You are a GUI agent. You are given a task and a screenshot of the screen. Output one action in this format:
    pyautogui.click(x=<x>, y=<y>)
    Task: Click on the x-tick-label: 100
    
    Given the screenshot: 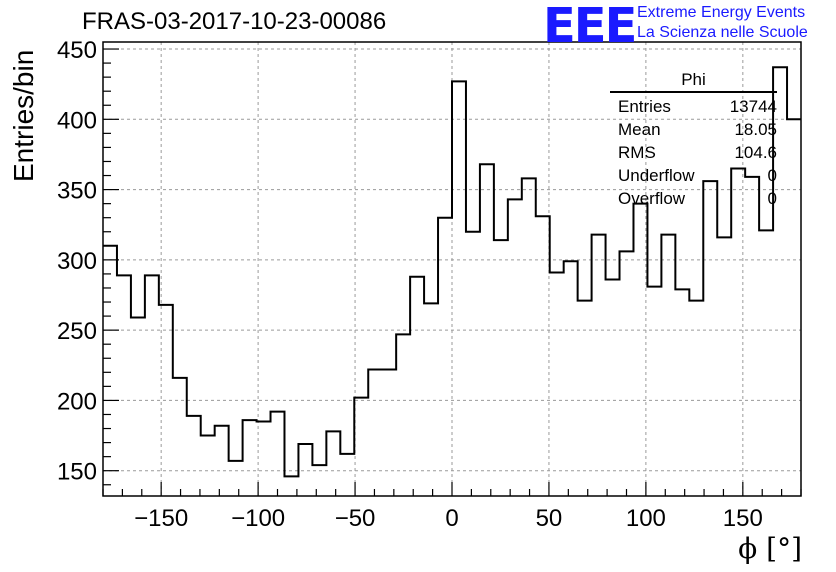 What is the action you would take?
    pyautogui.click(x=646, y=518)
    